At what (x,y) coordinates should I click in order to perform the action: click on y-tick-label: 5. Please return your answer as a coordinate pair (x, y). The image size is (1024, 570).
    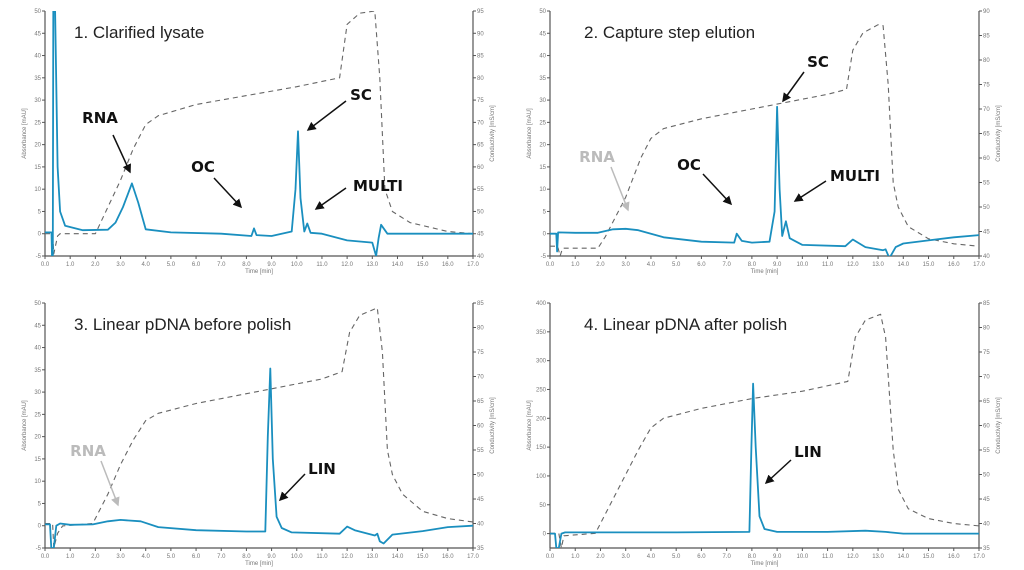
    Looking at the image, I should click on (40, 504).